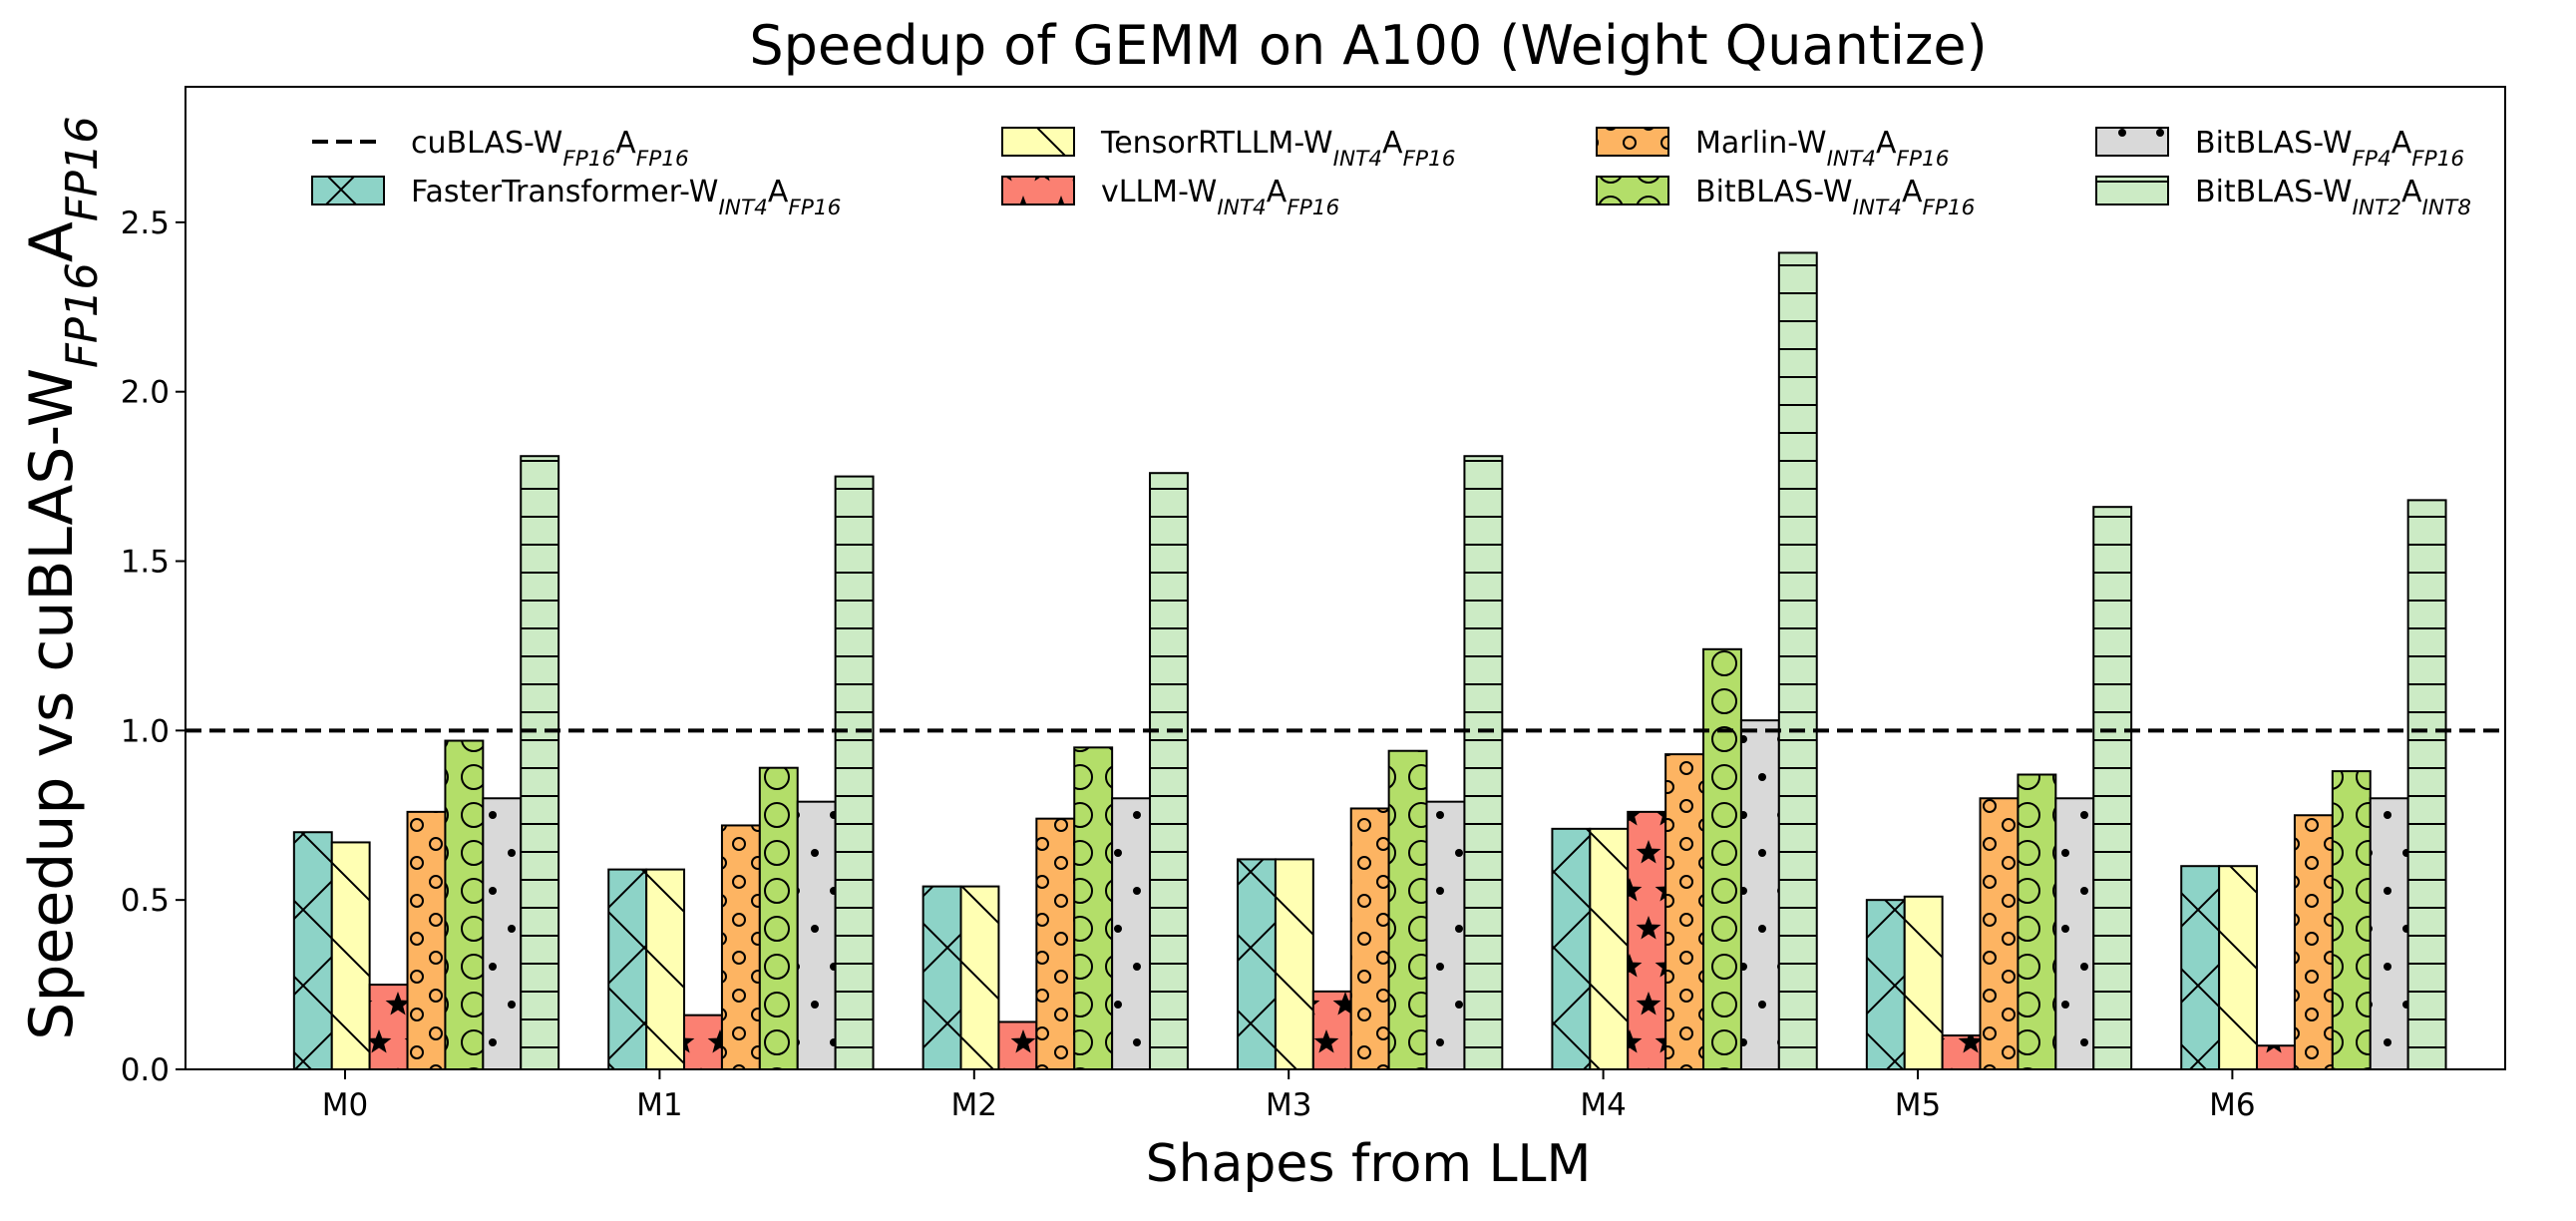 The image size is (2576, 1221). What do you see at coordinates (2446, 208) in the screenshot?
I see `legend-label-subscript: INT8` at bounding box center [2446, 208].